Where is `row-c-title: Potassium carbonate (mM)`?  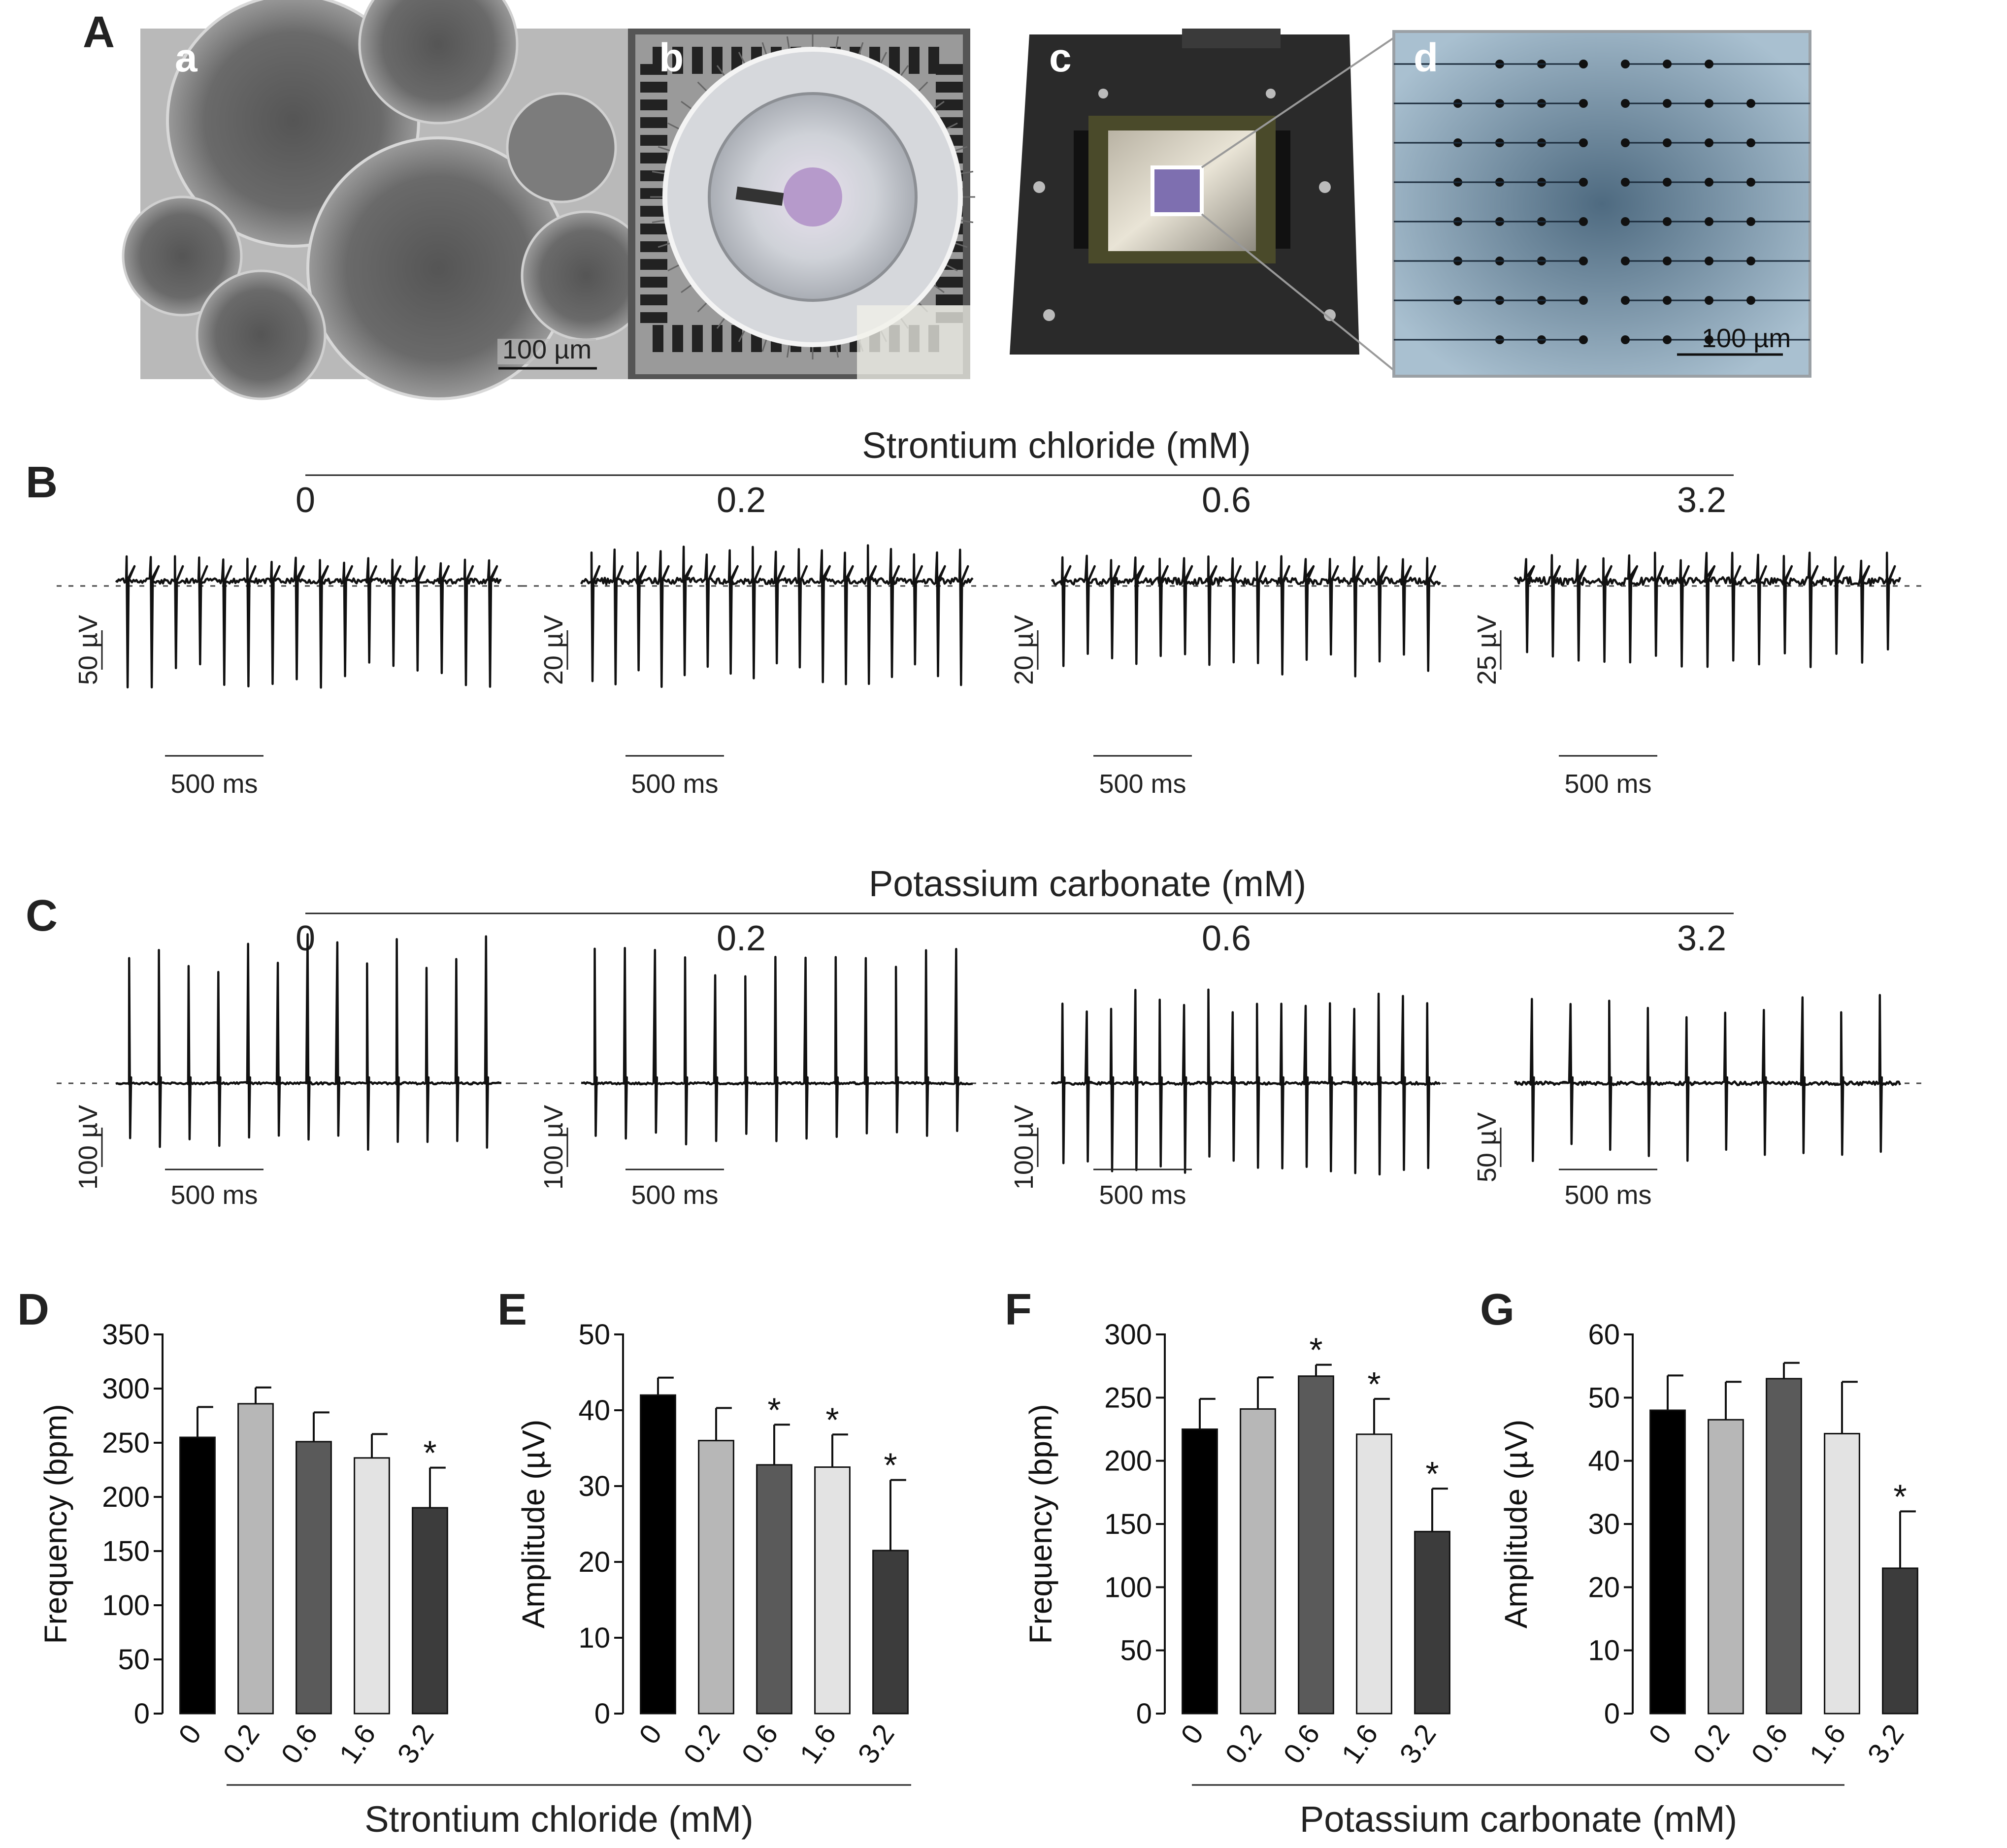
row-c-title: Potassium carbonate (mM) is located at coordinates (1087, 884).